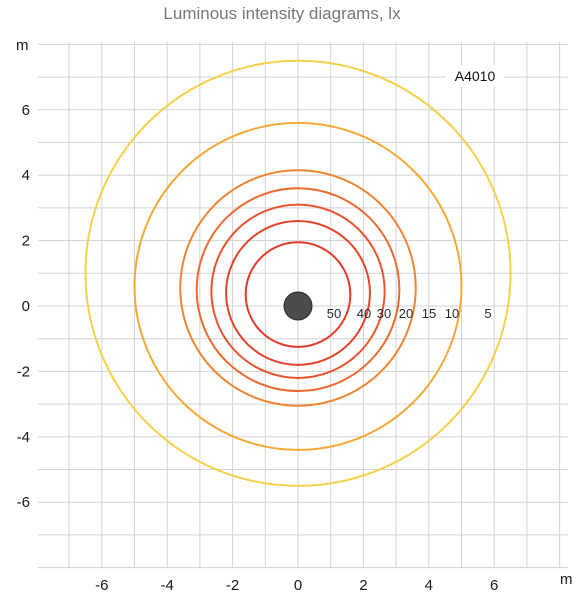  I want to click on x-tick-label: 4, so click(429, 585).